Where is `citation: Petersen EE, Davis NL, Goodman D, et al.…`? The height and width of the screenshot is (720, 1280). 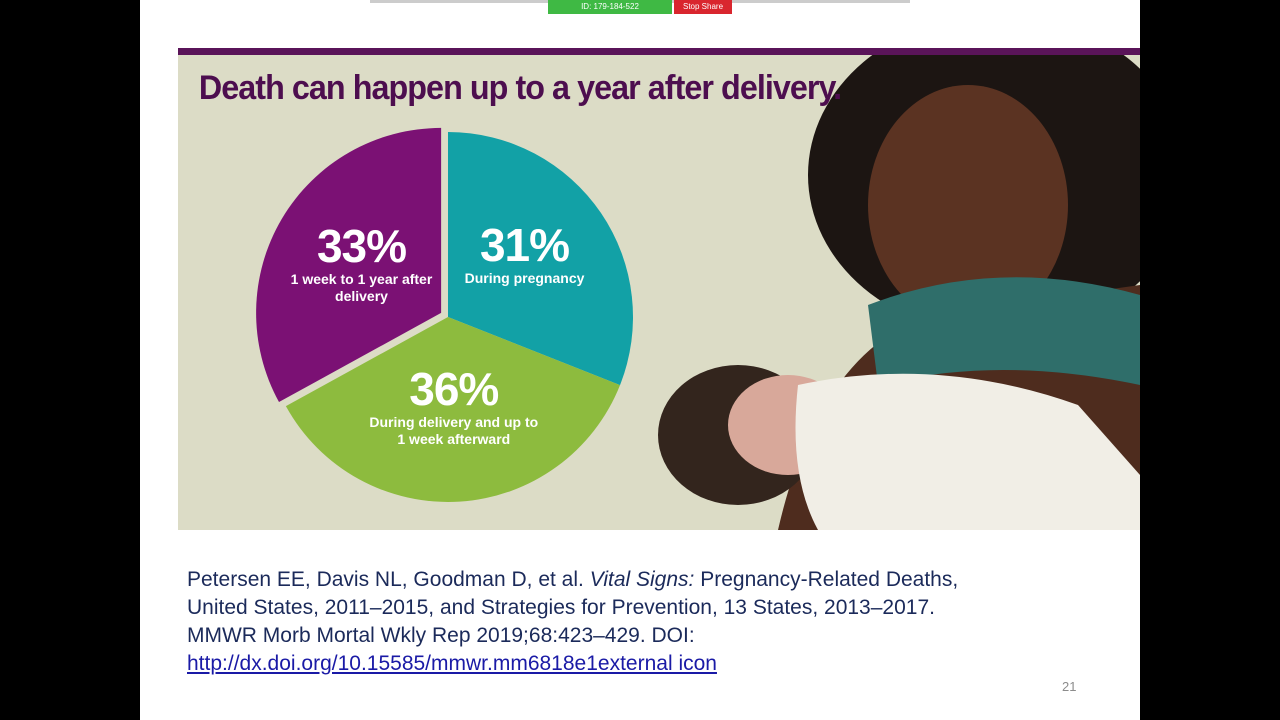 citation: Petersen EE, Davis NL, Goodman D, et al.… is located at coordinates (572, 622).